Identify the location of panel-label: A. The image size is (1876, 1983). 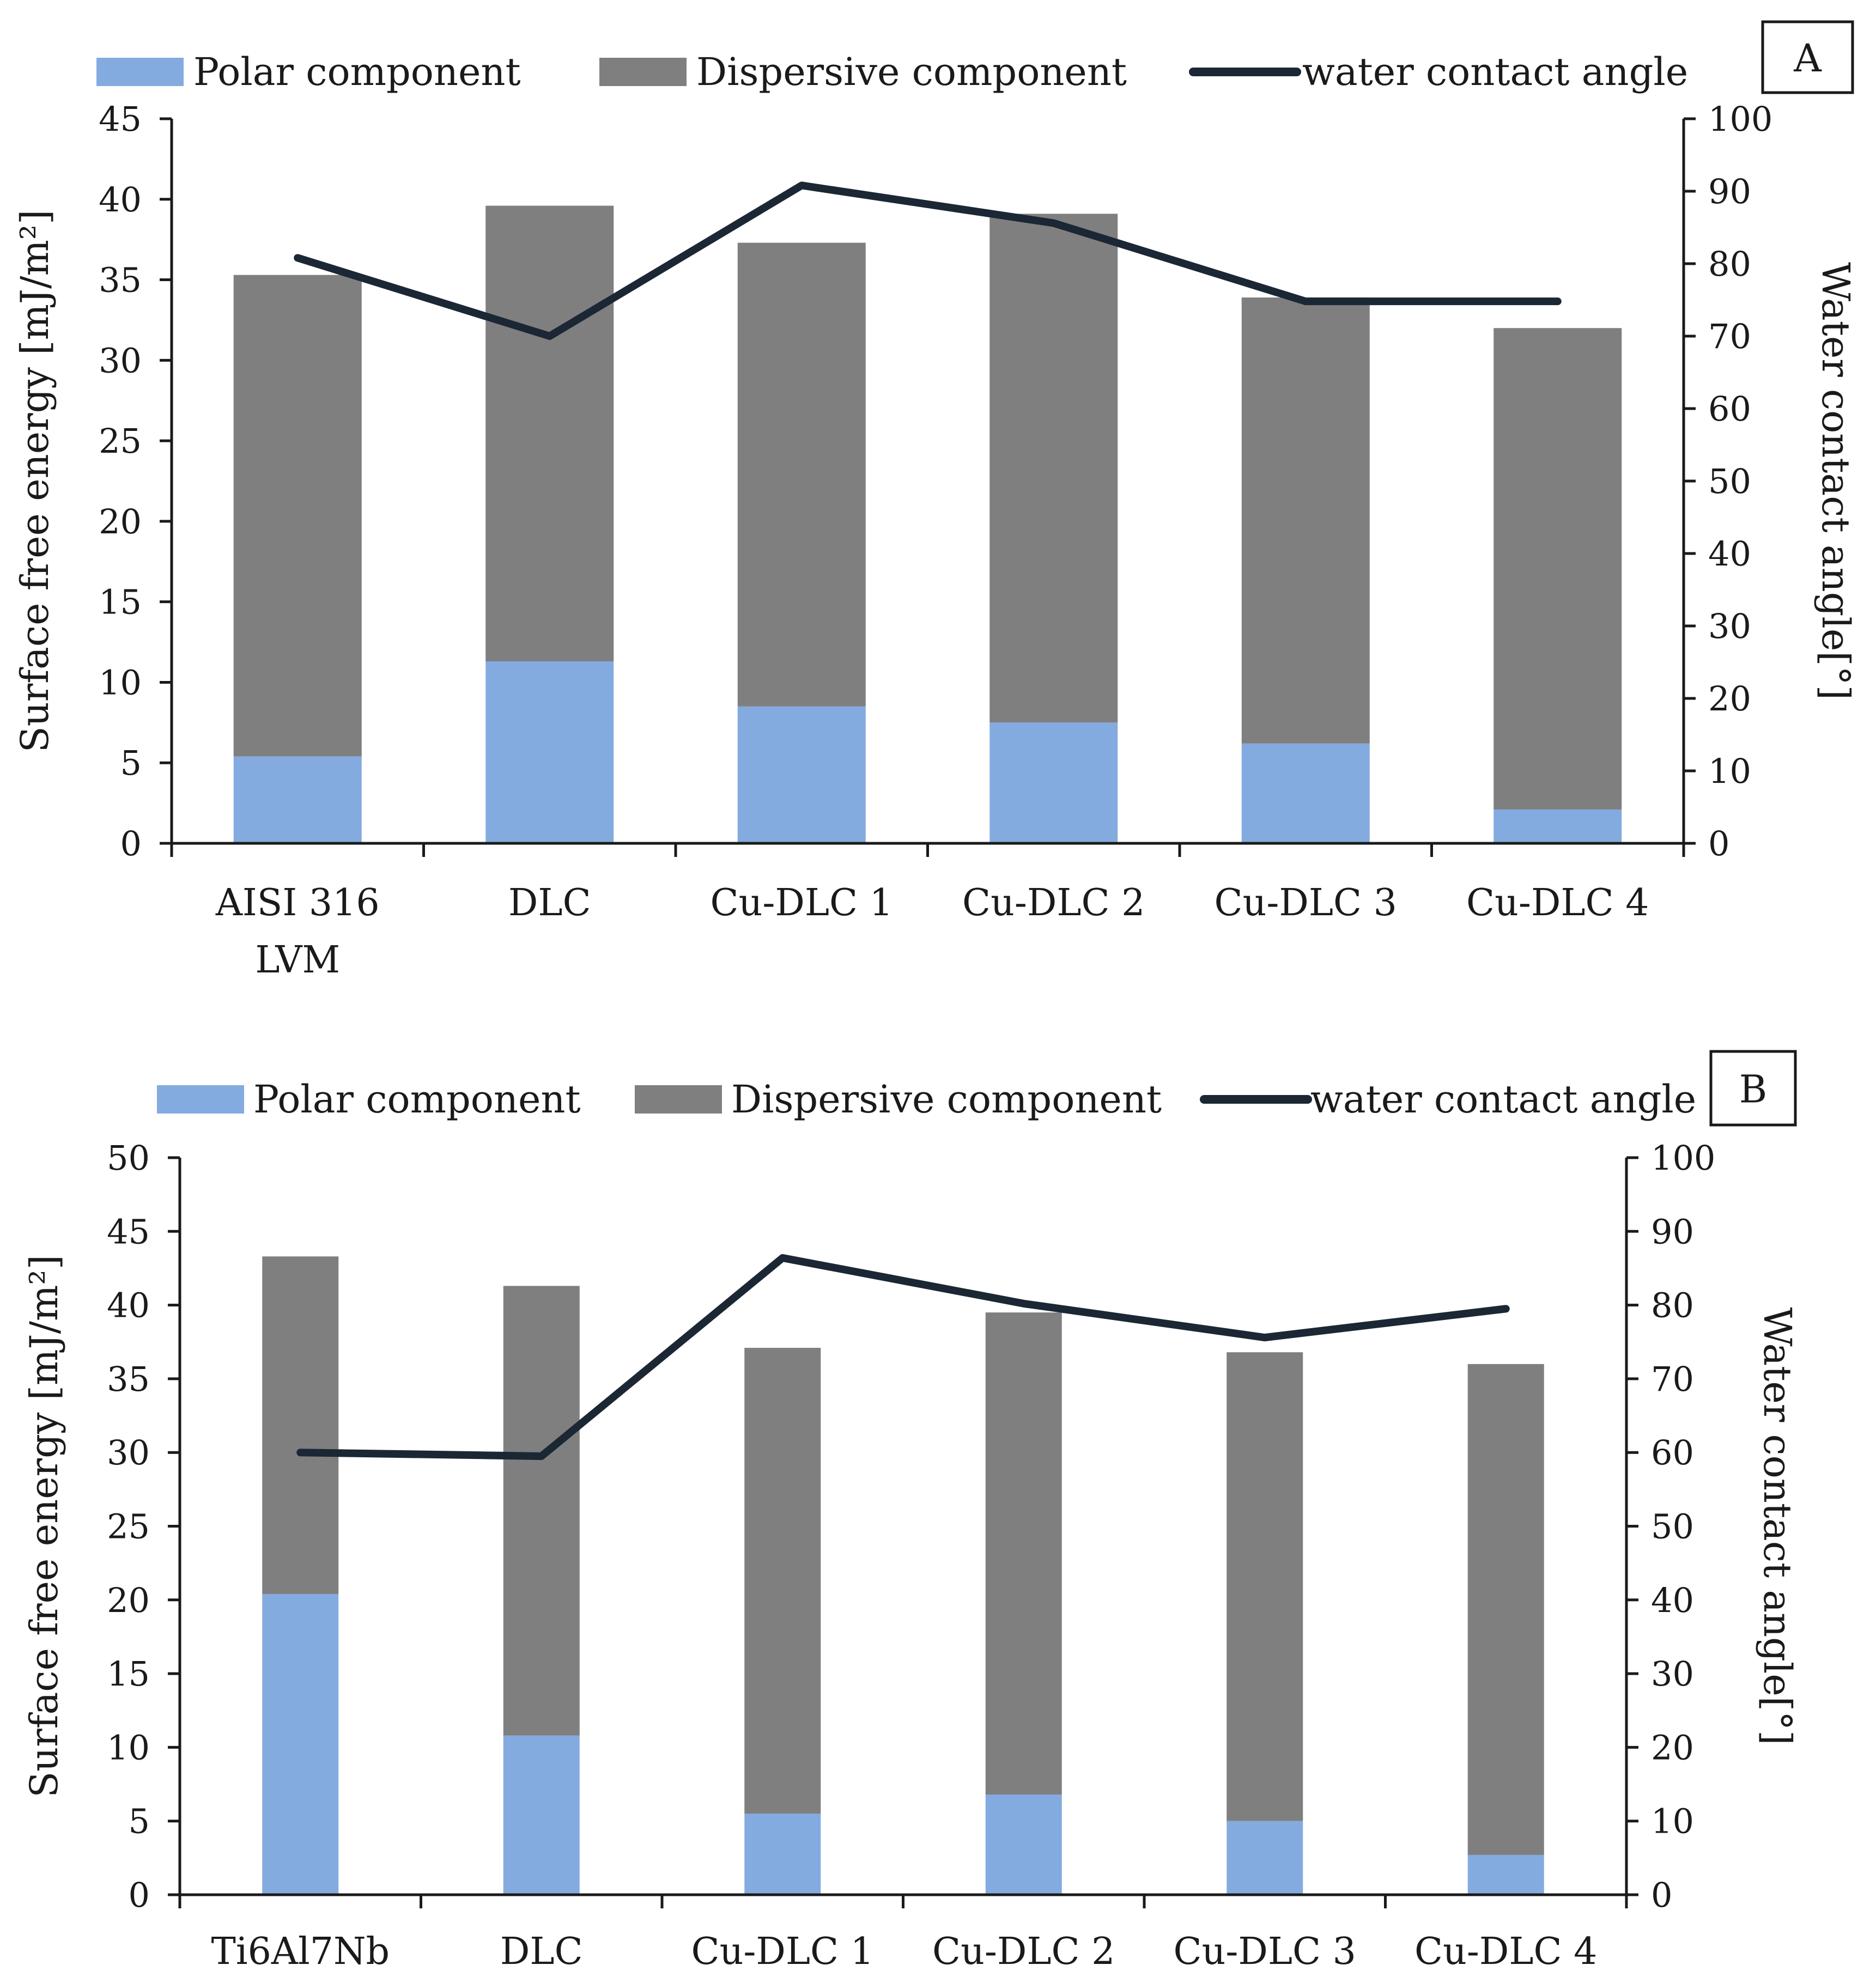
(1807, 58).